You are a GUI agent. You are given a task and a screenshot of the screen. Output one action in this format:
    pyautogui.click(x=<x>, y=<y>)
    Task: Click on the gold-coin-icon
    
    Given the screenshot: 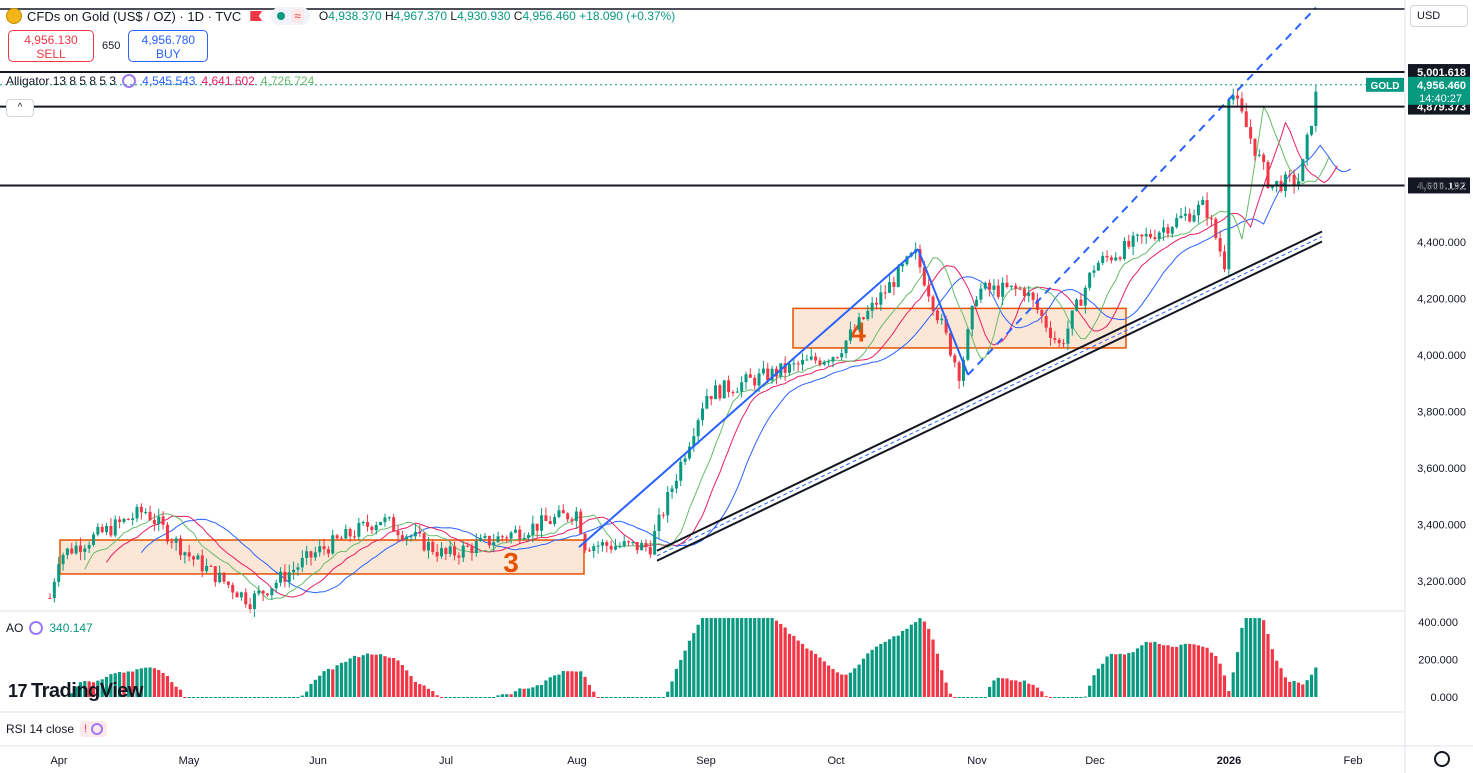 What is the action you would take?
    pyautogui.click(x=14, y=16)
    